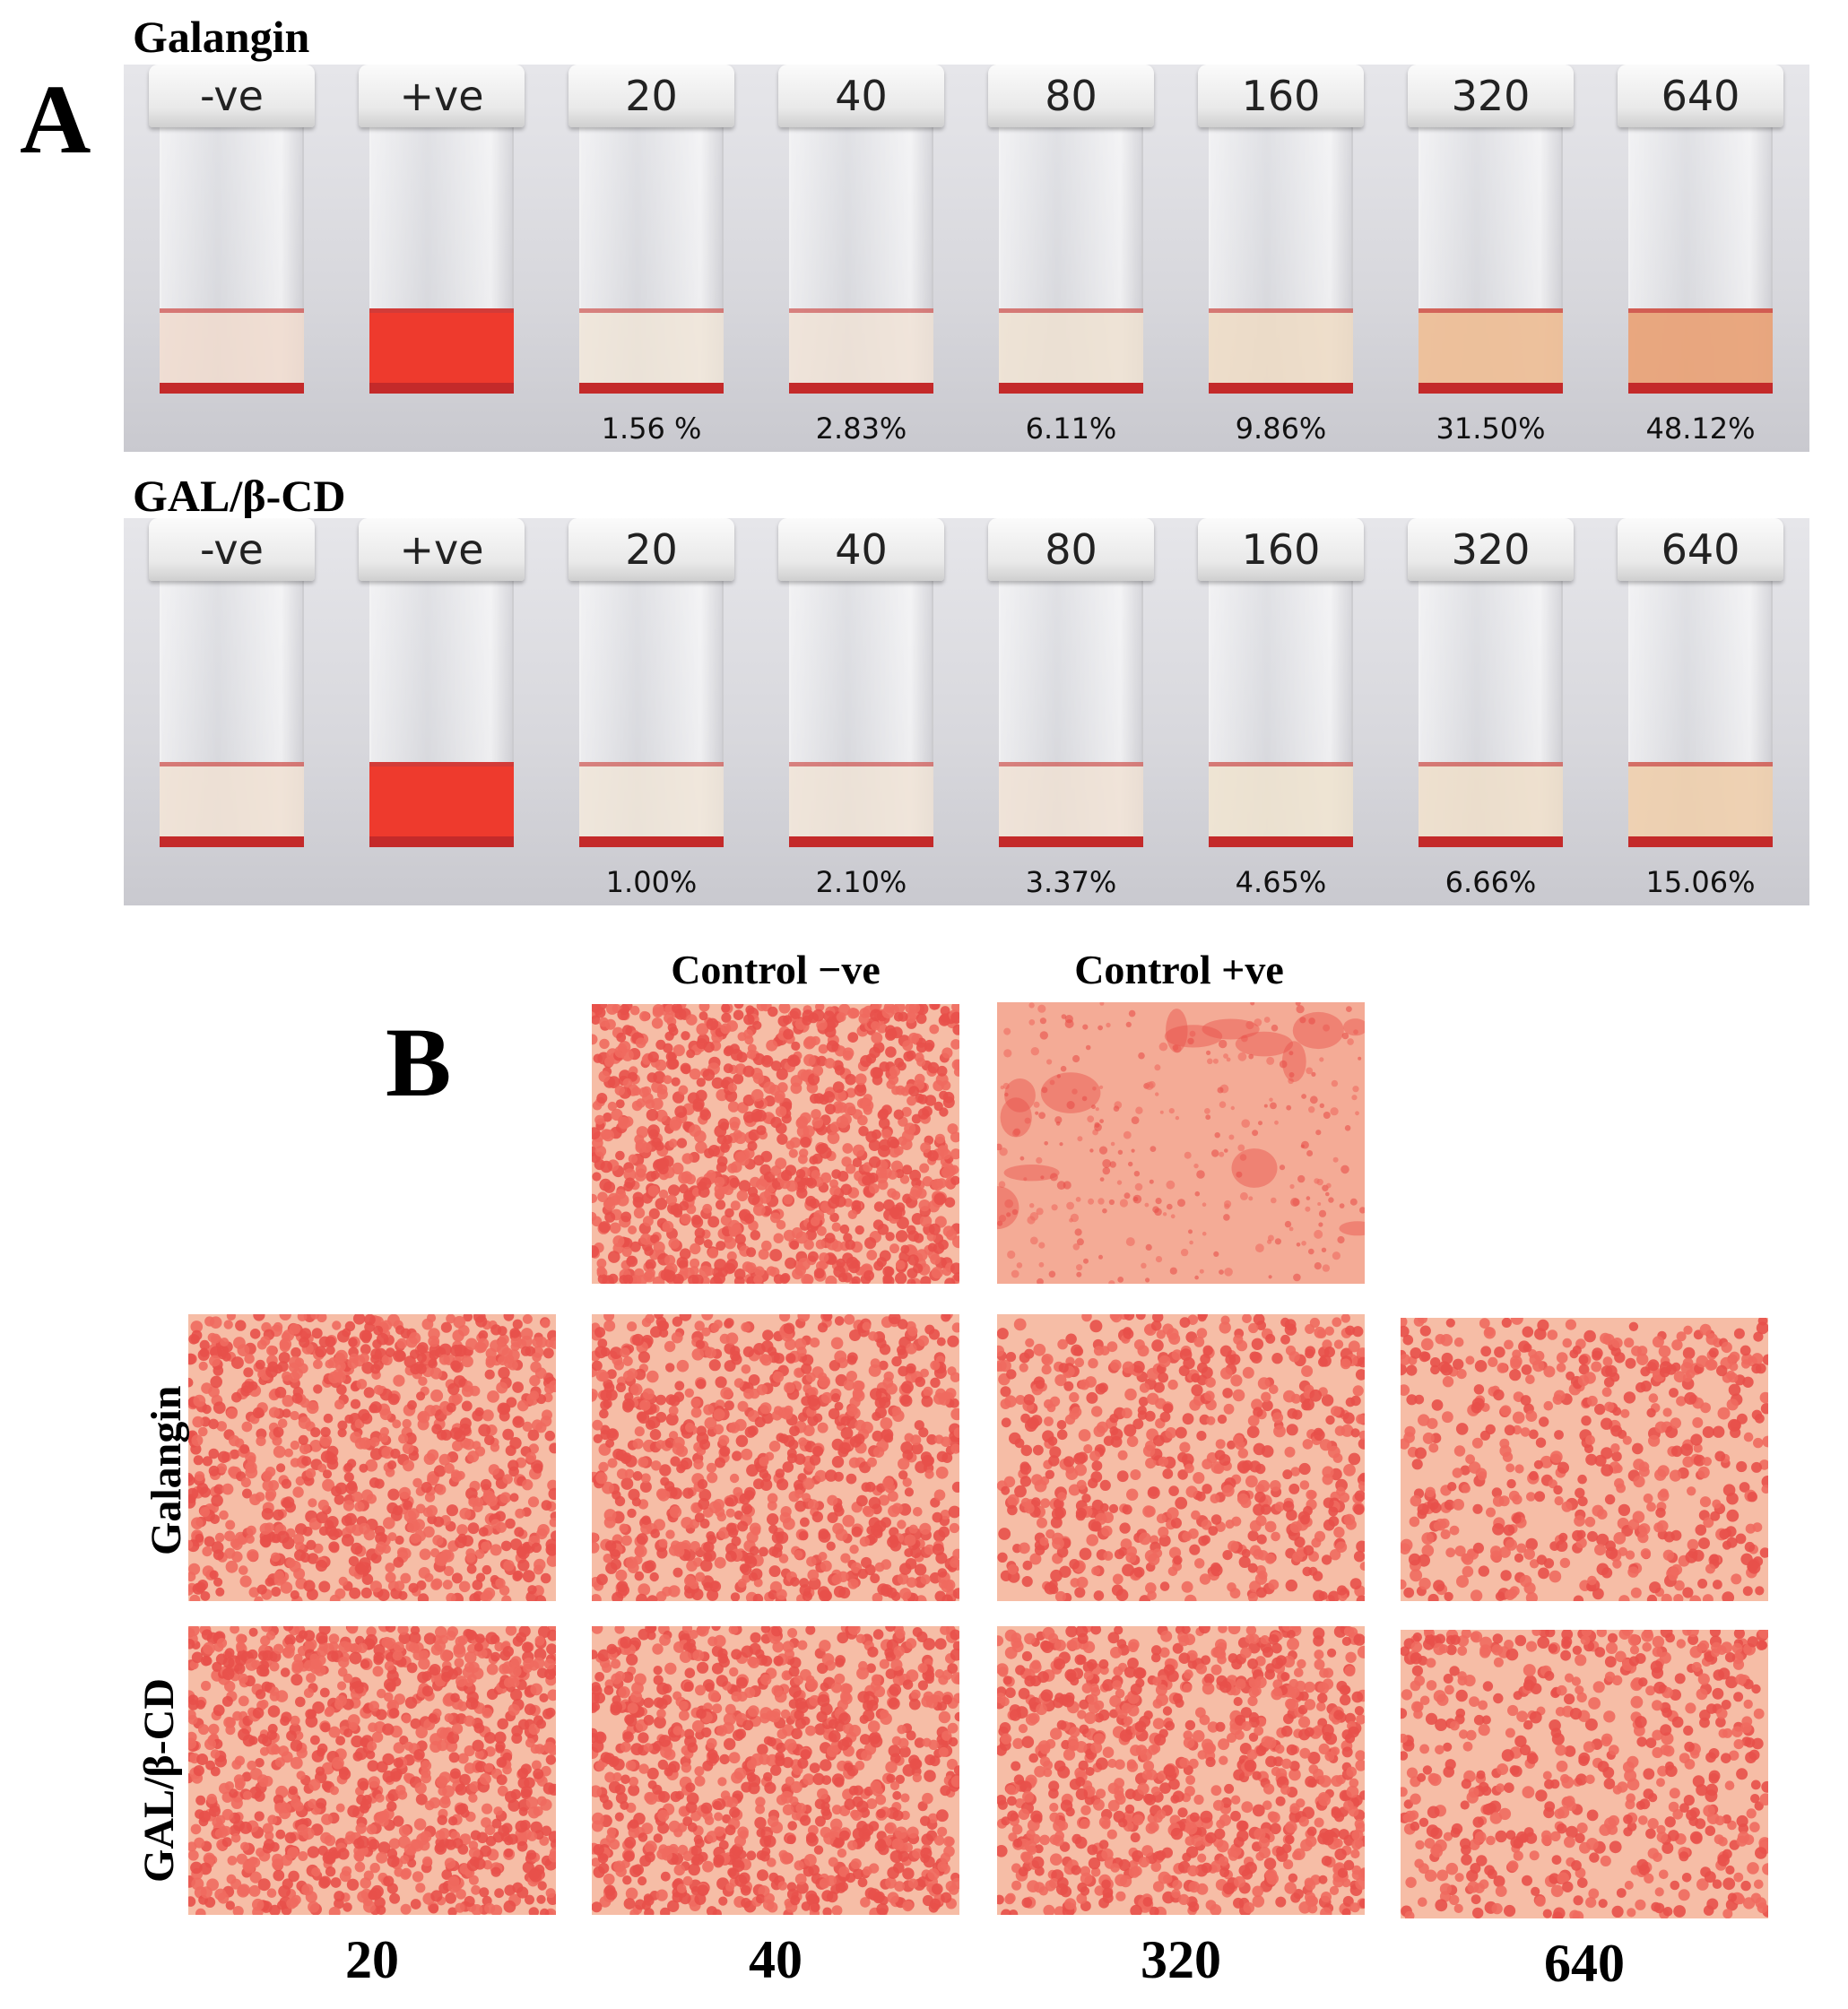  What do you see at coordinates (159, 1780) in the screenshot?
I see `row-label-gal-bcd: GAL/β-CD` at bounding box center [159, 1780].